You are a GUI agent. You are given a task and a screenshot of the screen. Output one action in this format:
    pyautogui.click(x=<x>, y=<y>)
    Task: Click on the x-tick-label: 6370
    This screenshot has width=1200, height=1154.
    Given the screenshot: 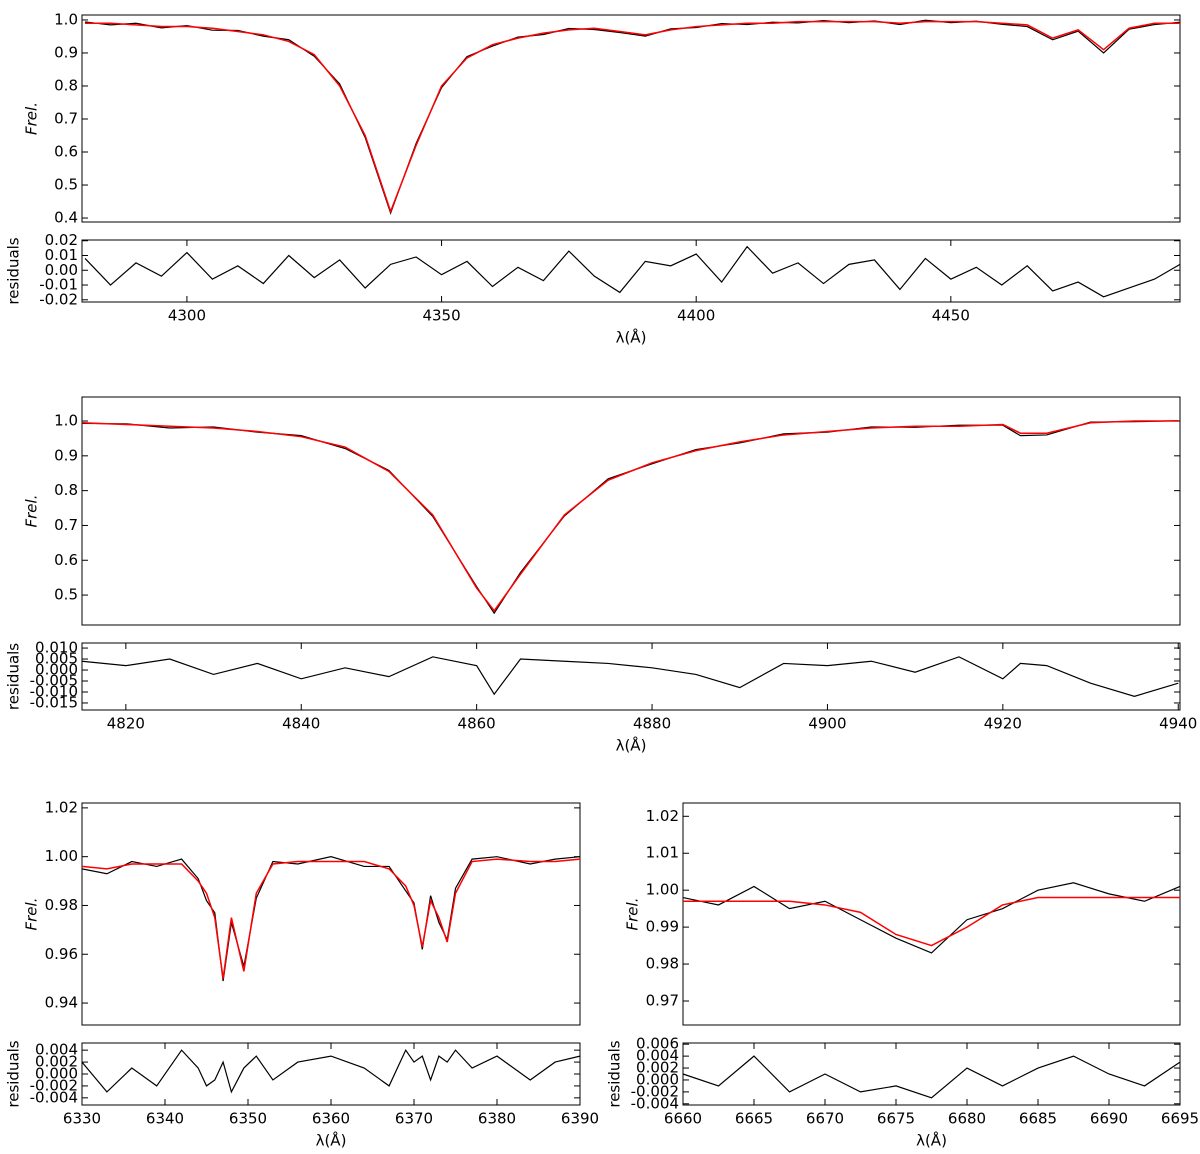 What is the action you would take?
    pyautogui.click(x=414, y=1119)
    